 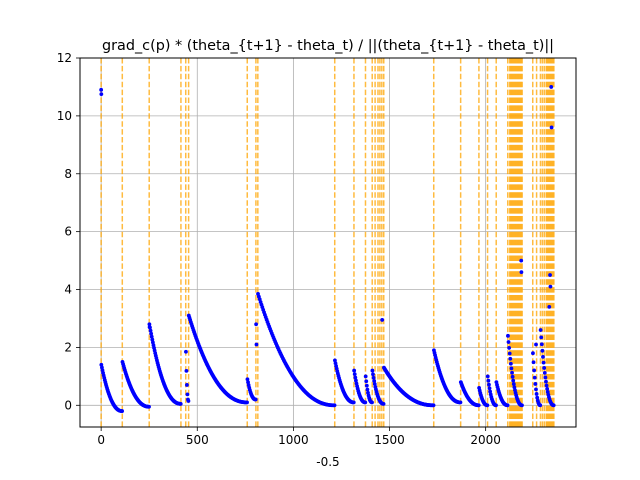 What do you see at coordinates (293, 440) in the screenshot?
I see `x-tick-label: 1000` at bounding box center [293, 440].